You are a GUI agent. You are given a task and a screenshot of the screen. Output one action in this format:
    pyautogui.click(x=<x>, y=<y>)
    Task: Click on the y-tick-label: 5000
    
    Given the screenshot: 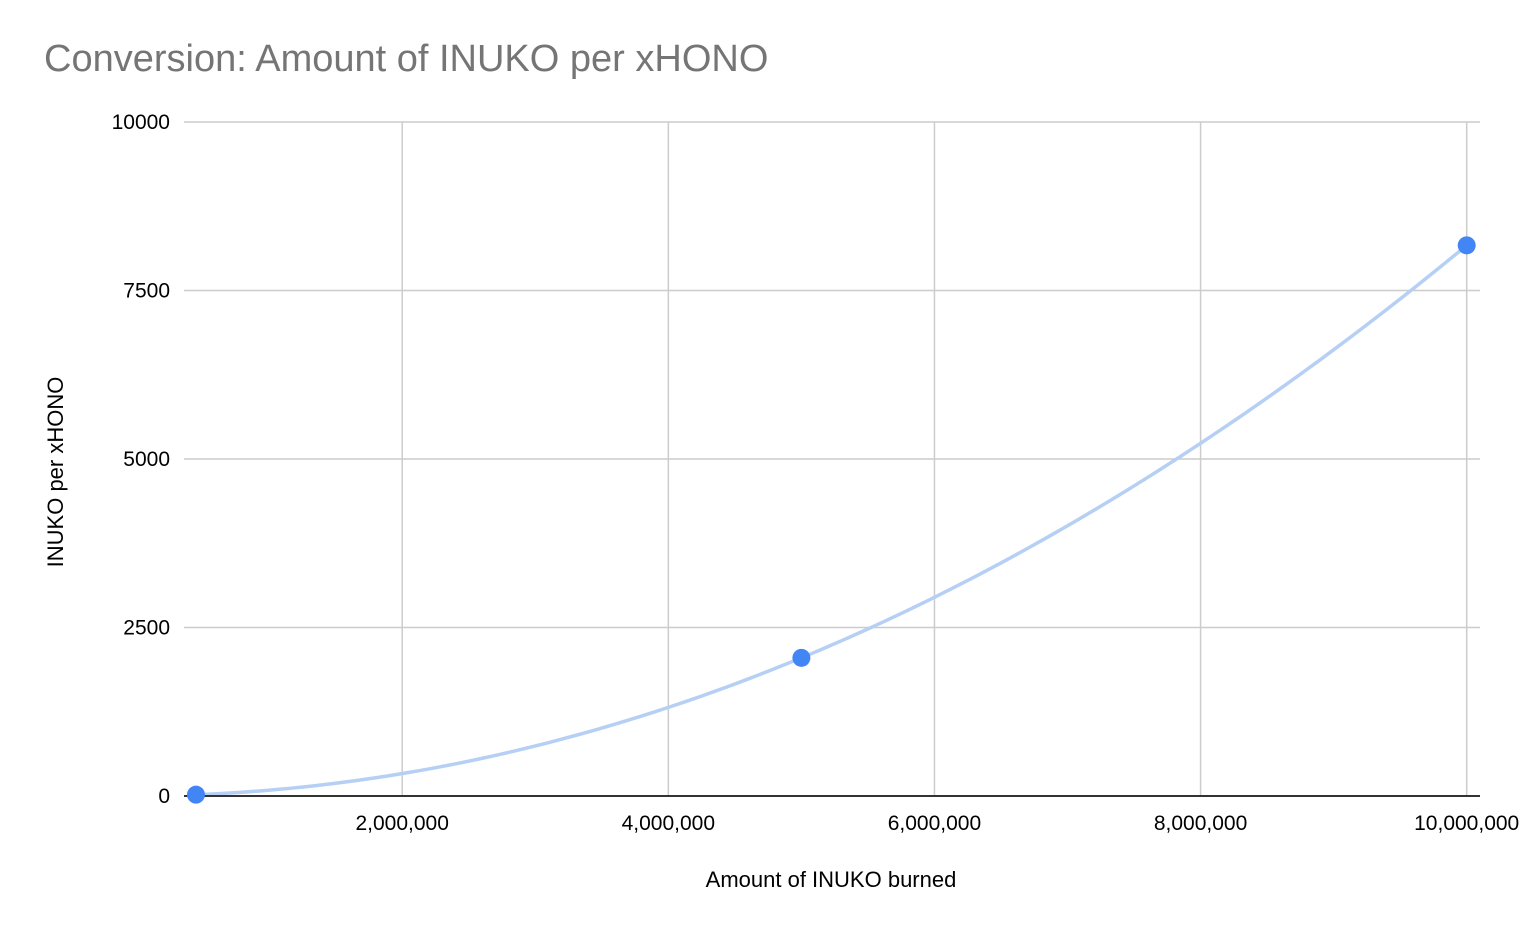 What is the action you would take?
    pyautogui.click(x=146, y=459)
    